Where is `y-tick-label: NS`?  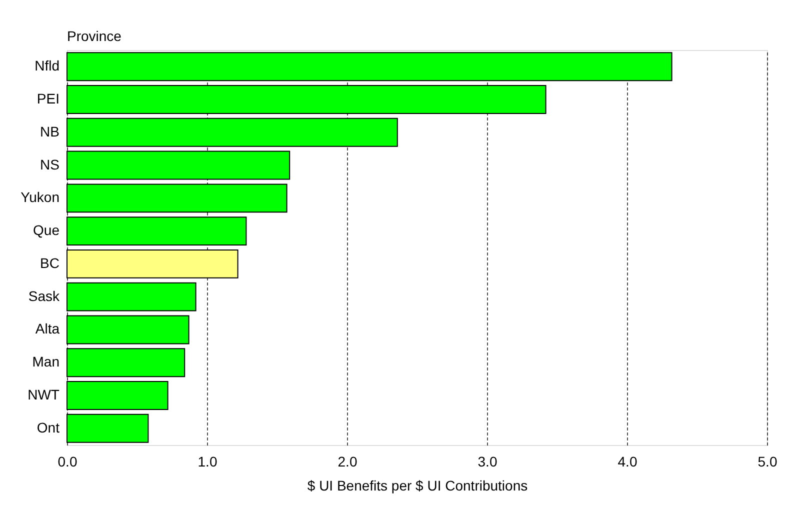
y-tick-label: NS is located at coordinates (50, 164).